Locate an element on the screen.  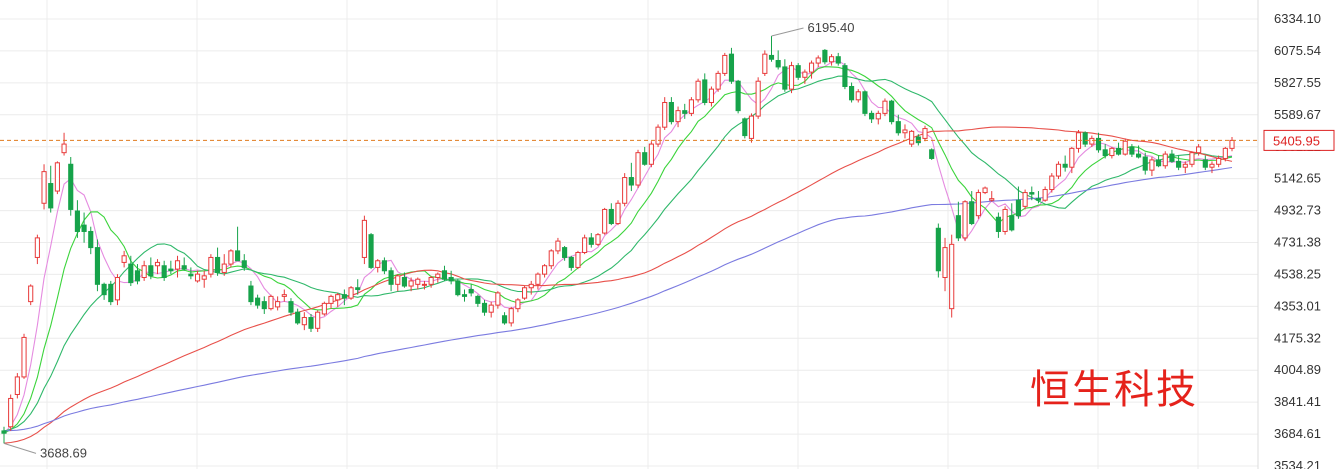
y-tick-label: 5827.55 is located at coordinates (1297, 82).